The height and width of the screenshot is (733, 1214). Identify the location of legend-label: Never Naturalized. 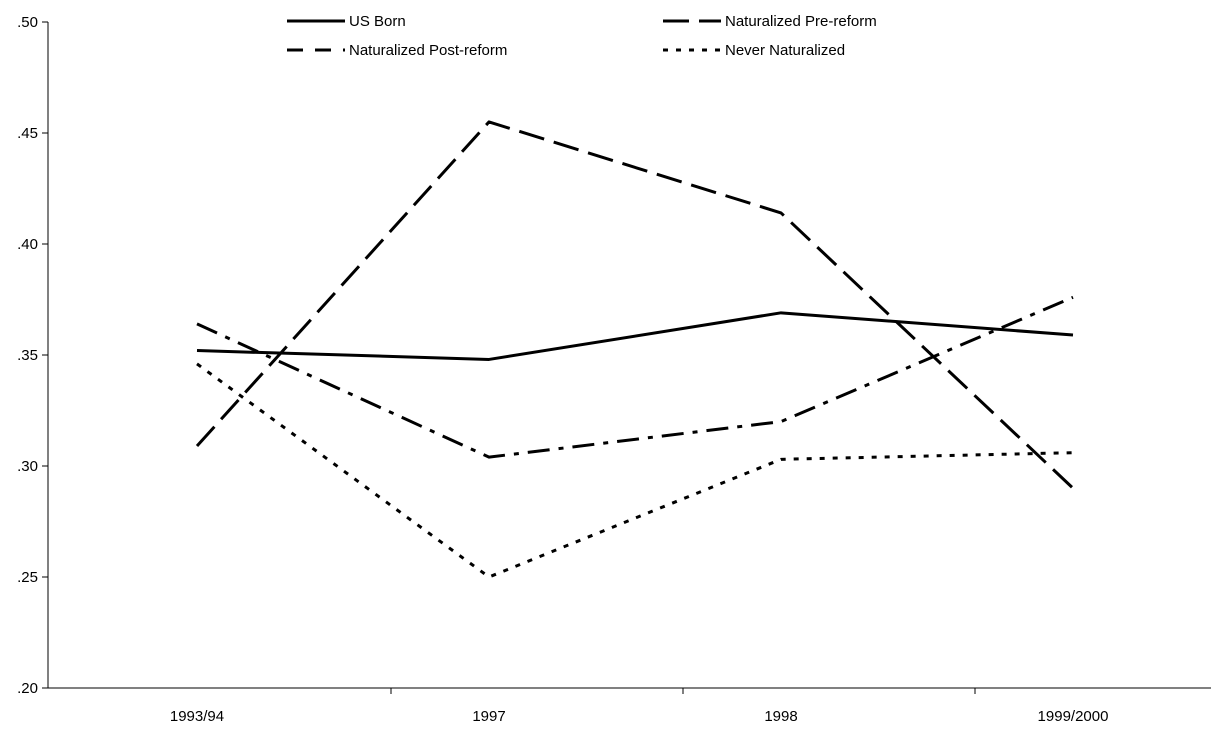
(785, 50).